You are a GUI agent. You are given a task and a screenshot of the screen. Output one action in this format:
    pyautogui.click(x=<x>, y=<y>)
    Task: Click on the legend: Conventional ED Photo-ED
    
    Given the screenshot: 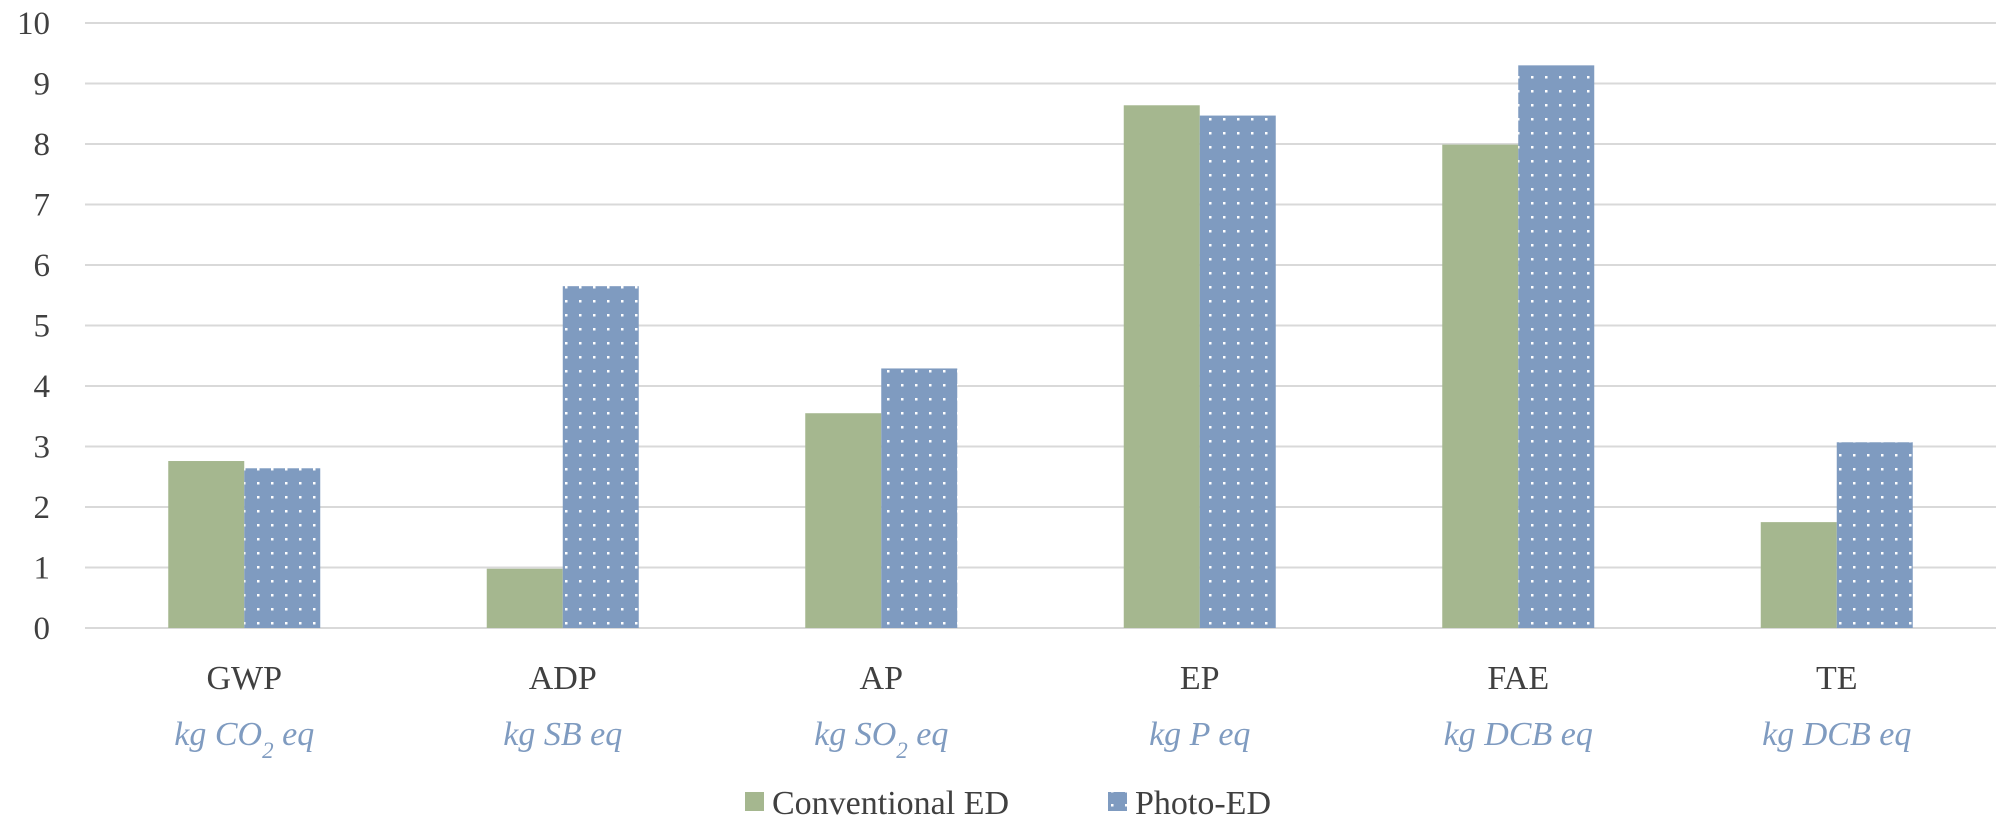 What is the action you would take?
    pyautogui.click(x=1008, y=803)
    